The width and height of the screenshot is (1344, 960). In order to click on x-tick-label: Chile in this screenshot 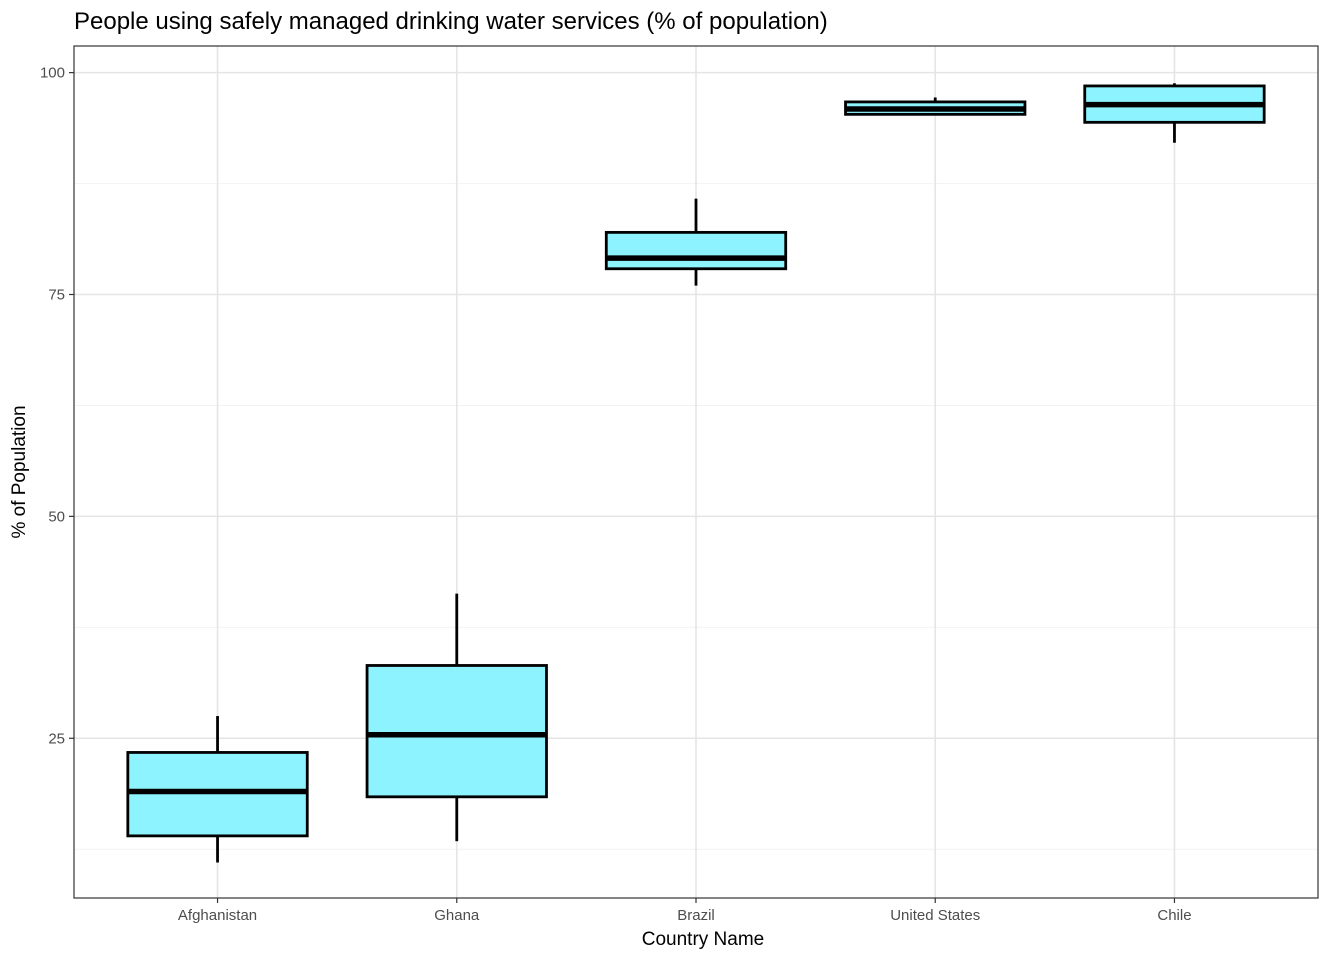, I will do `click(1174, 915)`.